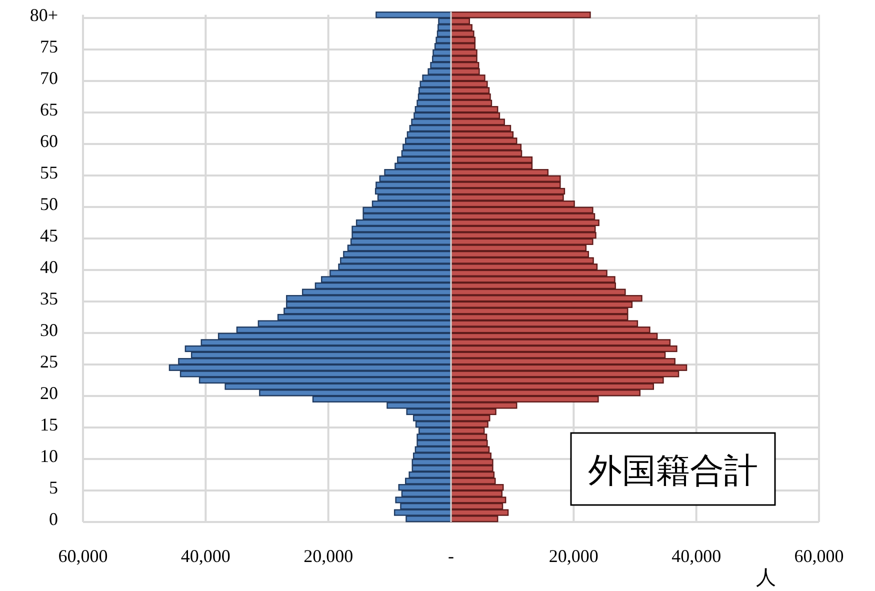  I want to click on y-tick-label: 25, so click(49, 361).